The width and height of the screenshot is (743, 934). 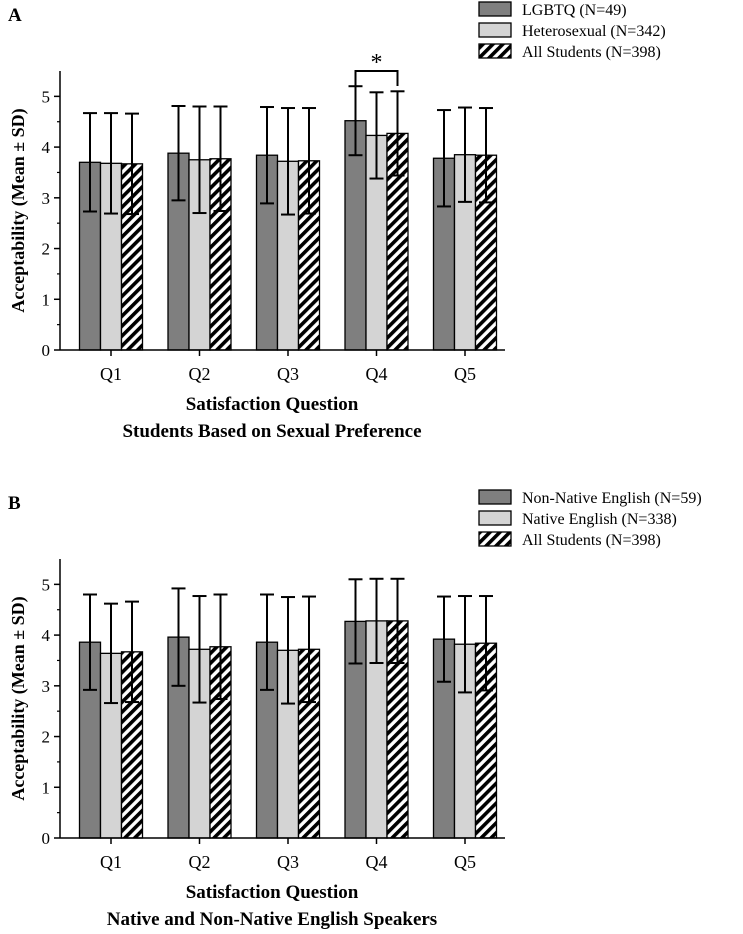 What do you see at coordinates (377, 63) in the screenshot?
I see `significance-mark: *` at bounding box center [377, 63].